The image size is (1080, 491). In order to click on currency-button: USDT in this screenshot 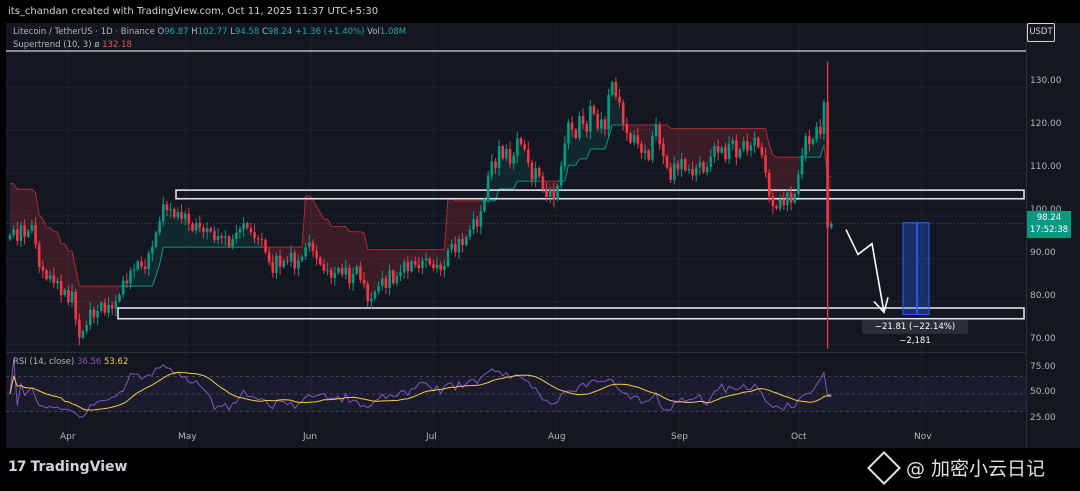, I will do `click(1041, 32)`.